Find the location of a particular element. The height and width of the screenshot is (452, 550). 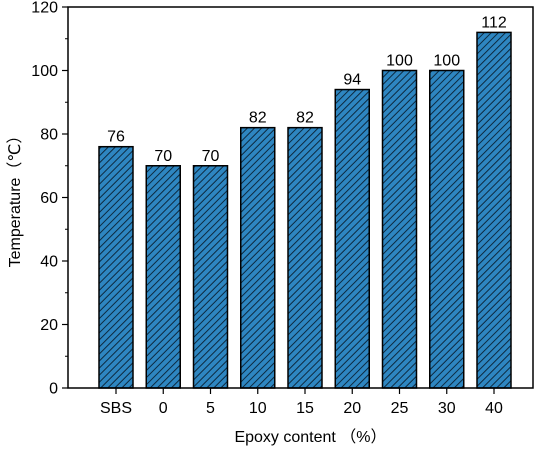

data-label-0: 70 is located at coordinates (163, 156).